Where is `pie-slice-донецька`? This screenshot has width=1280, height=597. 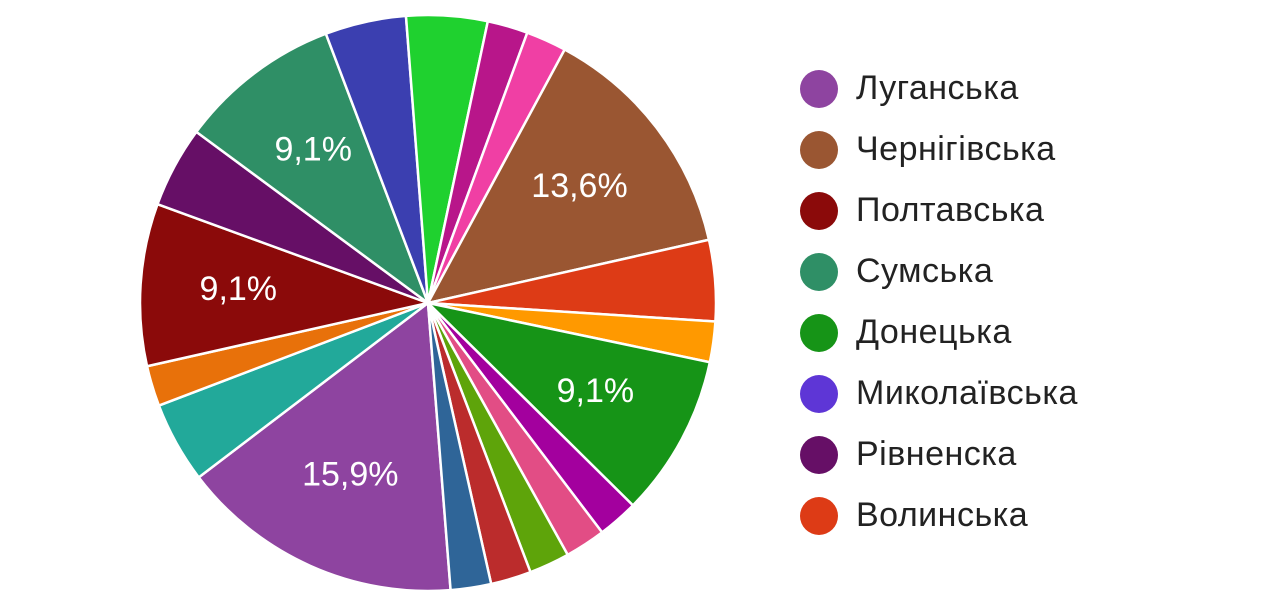
pie-slice-донецька is located at coordinates (569, 404).